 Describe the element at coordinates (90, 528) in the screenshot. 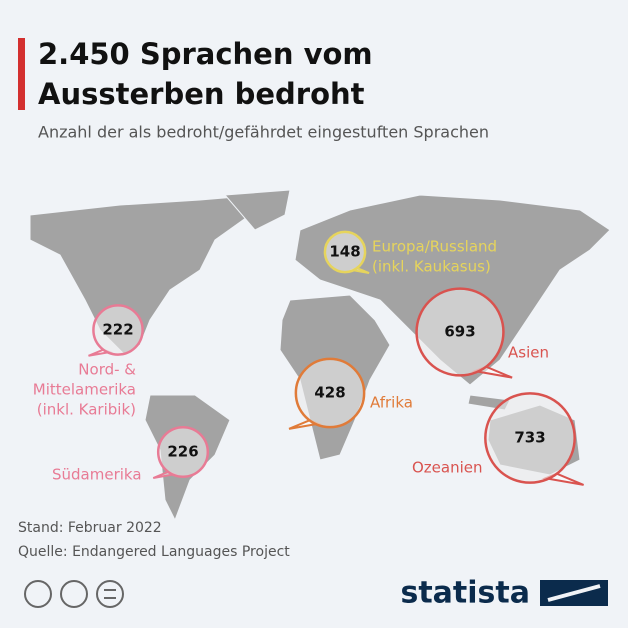

I see `date-note: Stand: Februar 2022` at that location.